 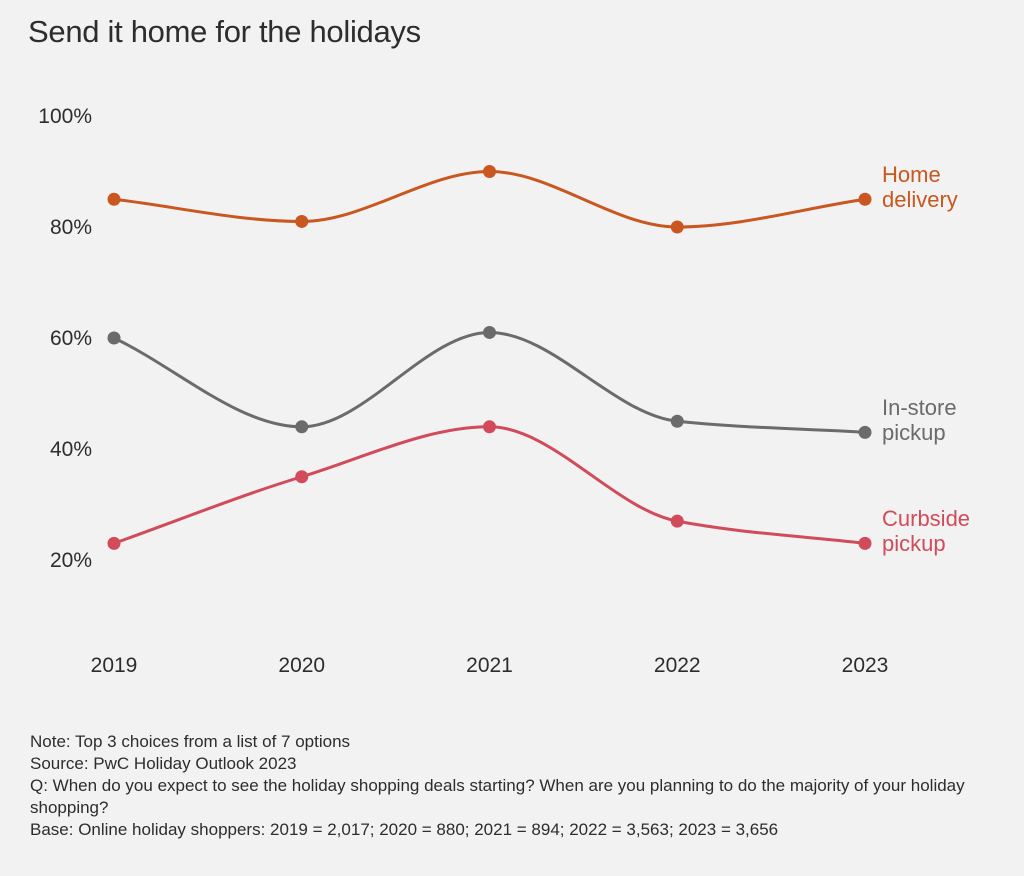 What do you see at coordinates (114, 665) in the screenshot?
I see `x-tick-label: 2019` at bounding box center [114, 665].